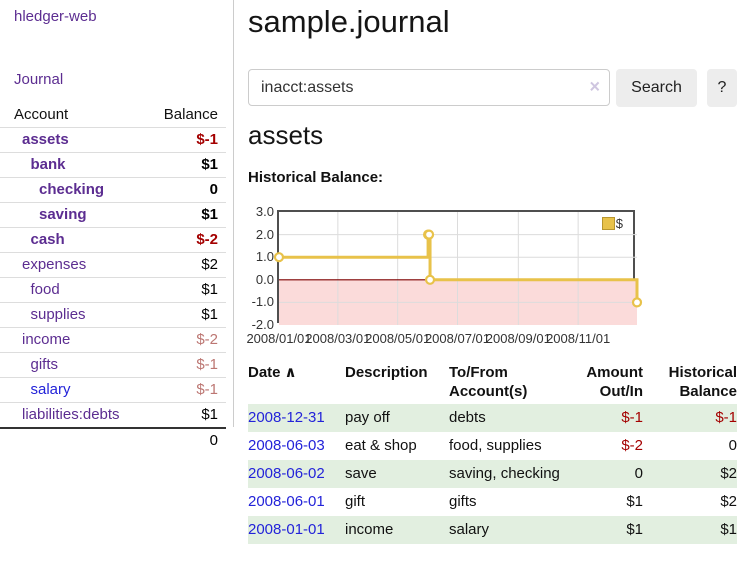 Image resolution: width=742 pixels, height=582 pixels. I want to click on y-axis-tick-label: -2.0, so click(262, 324).